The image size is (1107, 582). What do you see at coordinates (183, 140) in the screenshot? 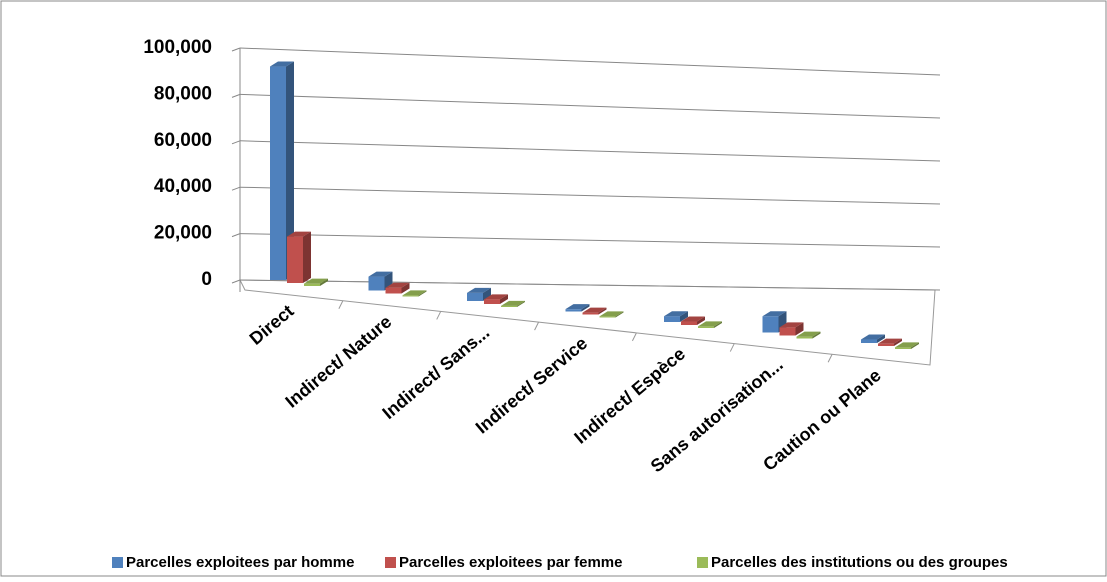
I see `y-tick-label: 60,000` at bounding box center [183, 140].